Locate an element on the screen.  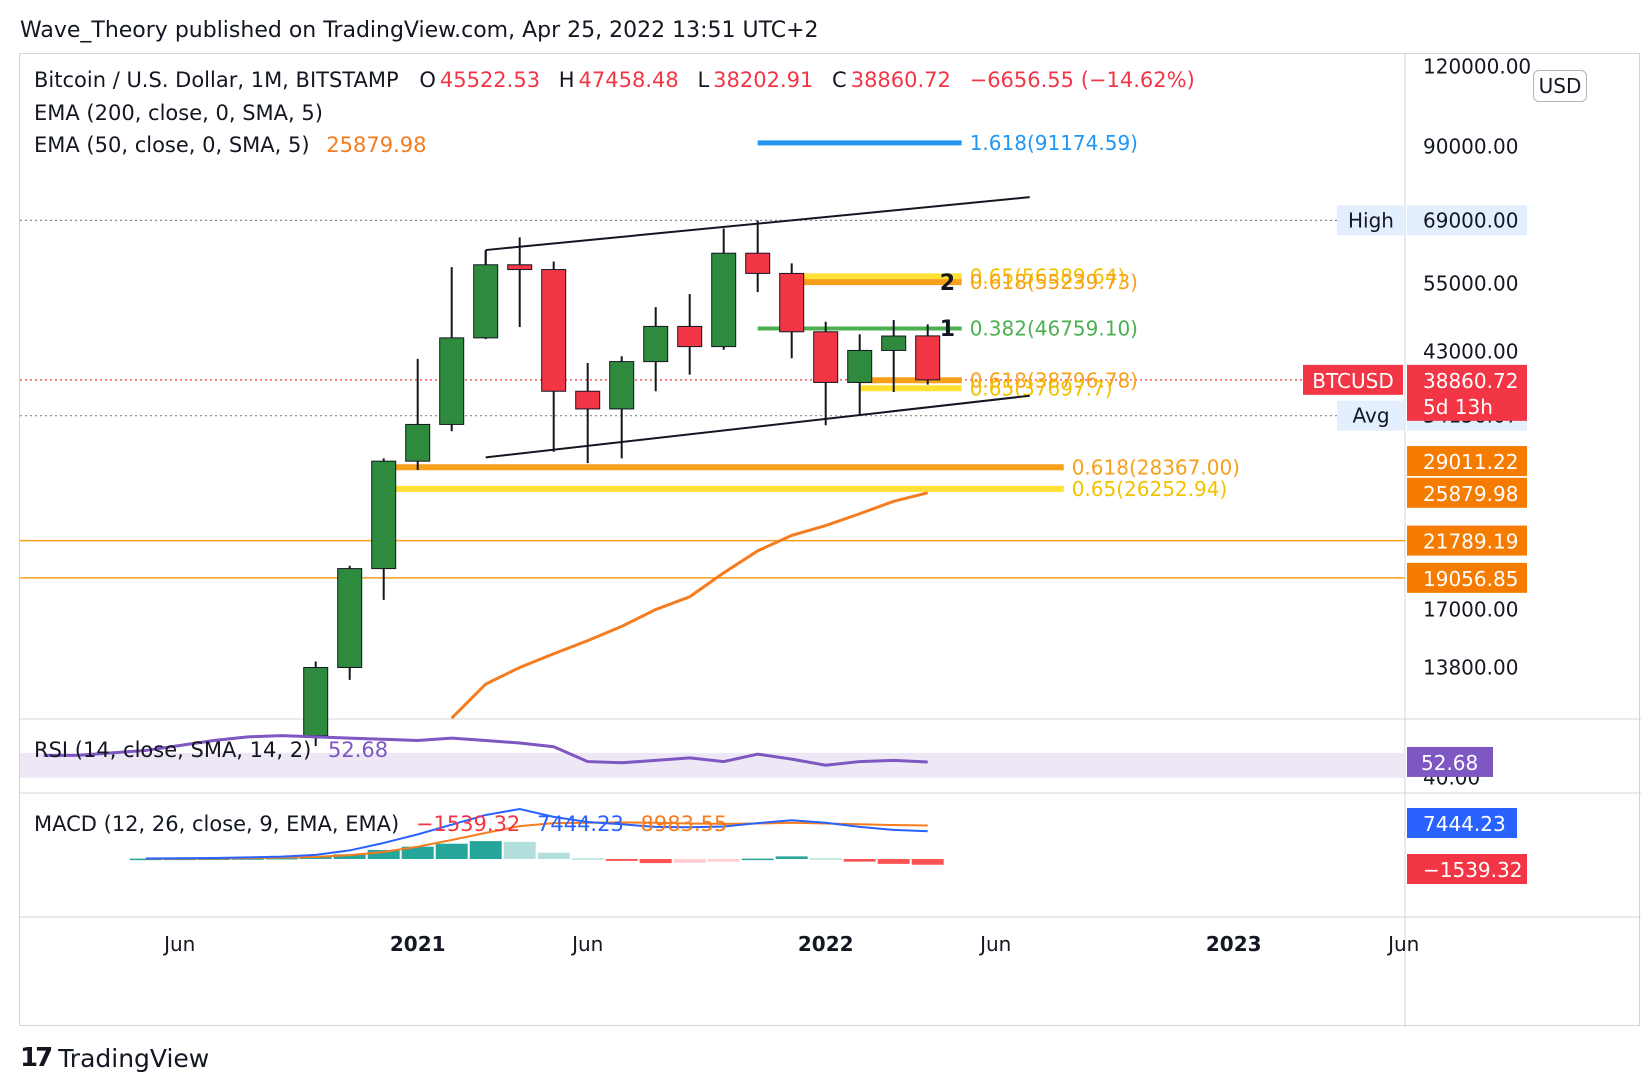
legend-low-label: L is located at coordinates (703, 80).